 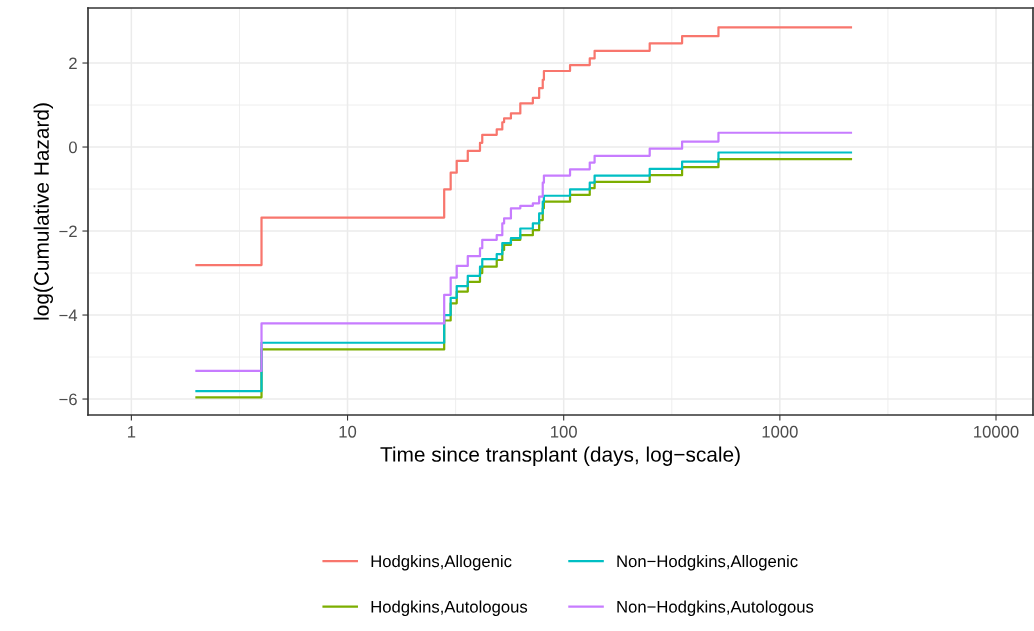 What do you see at coordinates (68, 399) in the screenshot?
I see `y-tick-label: −6` at bounding box center [68, 399].